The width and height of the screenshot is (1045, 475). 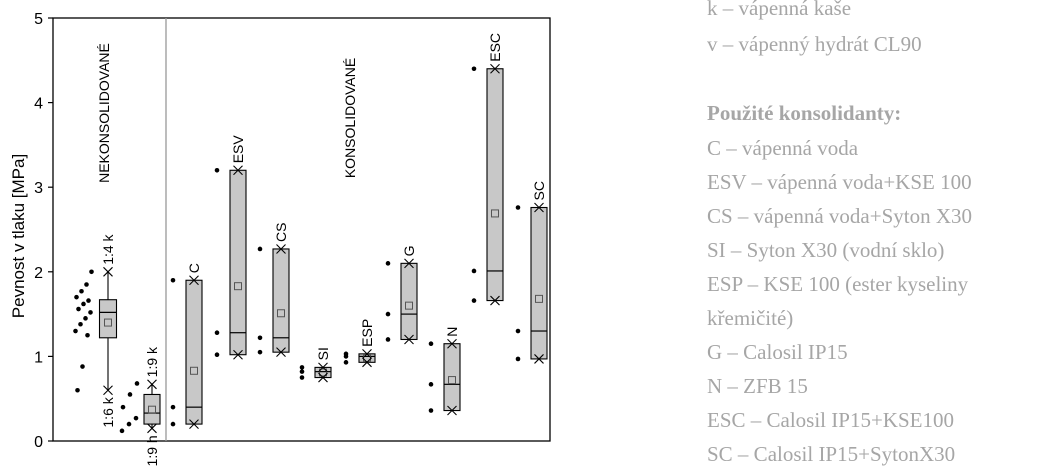 What do you see at coordinates (839, 216) in the screenshot?
I see `legend-item-cs: CS – vápenná voda+Syton X30` at bounding box center [839, 216].